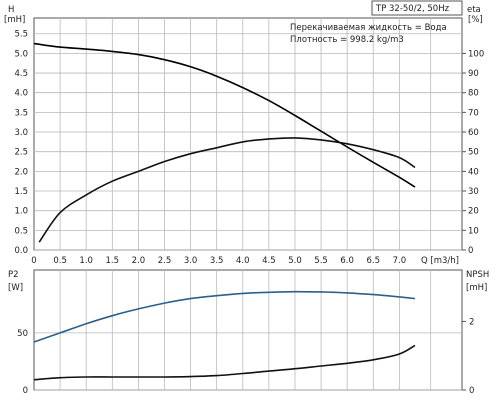 The height and width of the screenshot is (400, 500). What do you see at coordinates (21, 192) in the screenshot?
I see `top-left-tick-label: 1.5` at bounding box center [21, 192].